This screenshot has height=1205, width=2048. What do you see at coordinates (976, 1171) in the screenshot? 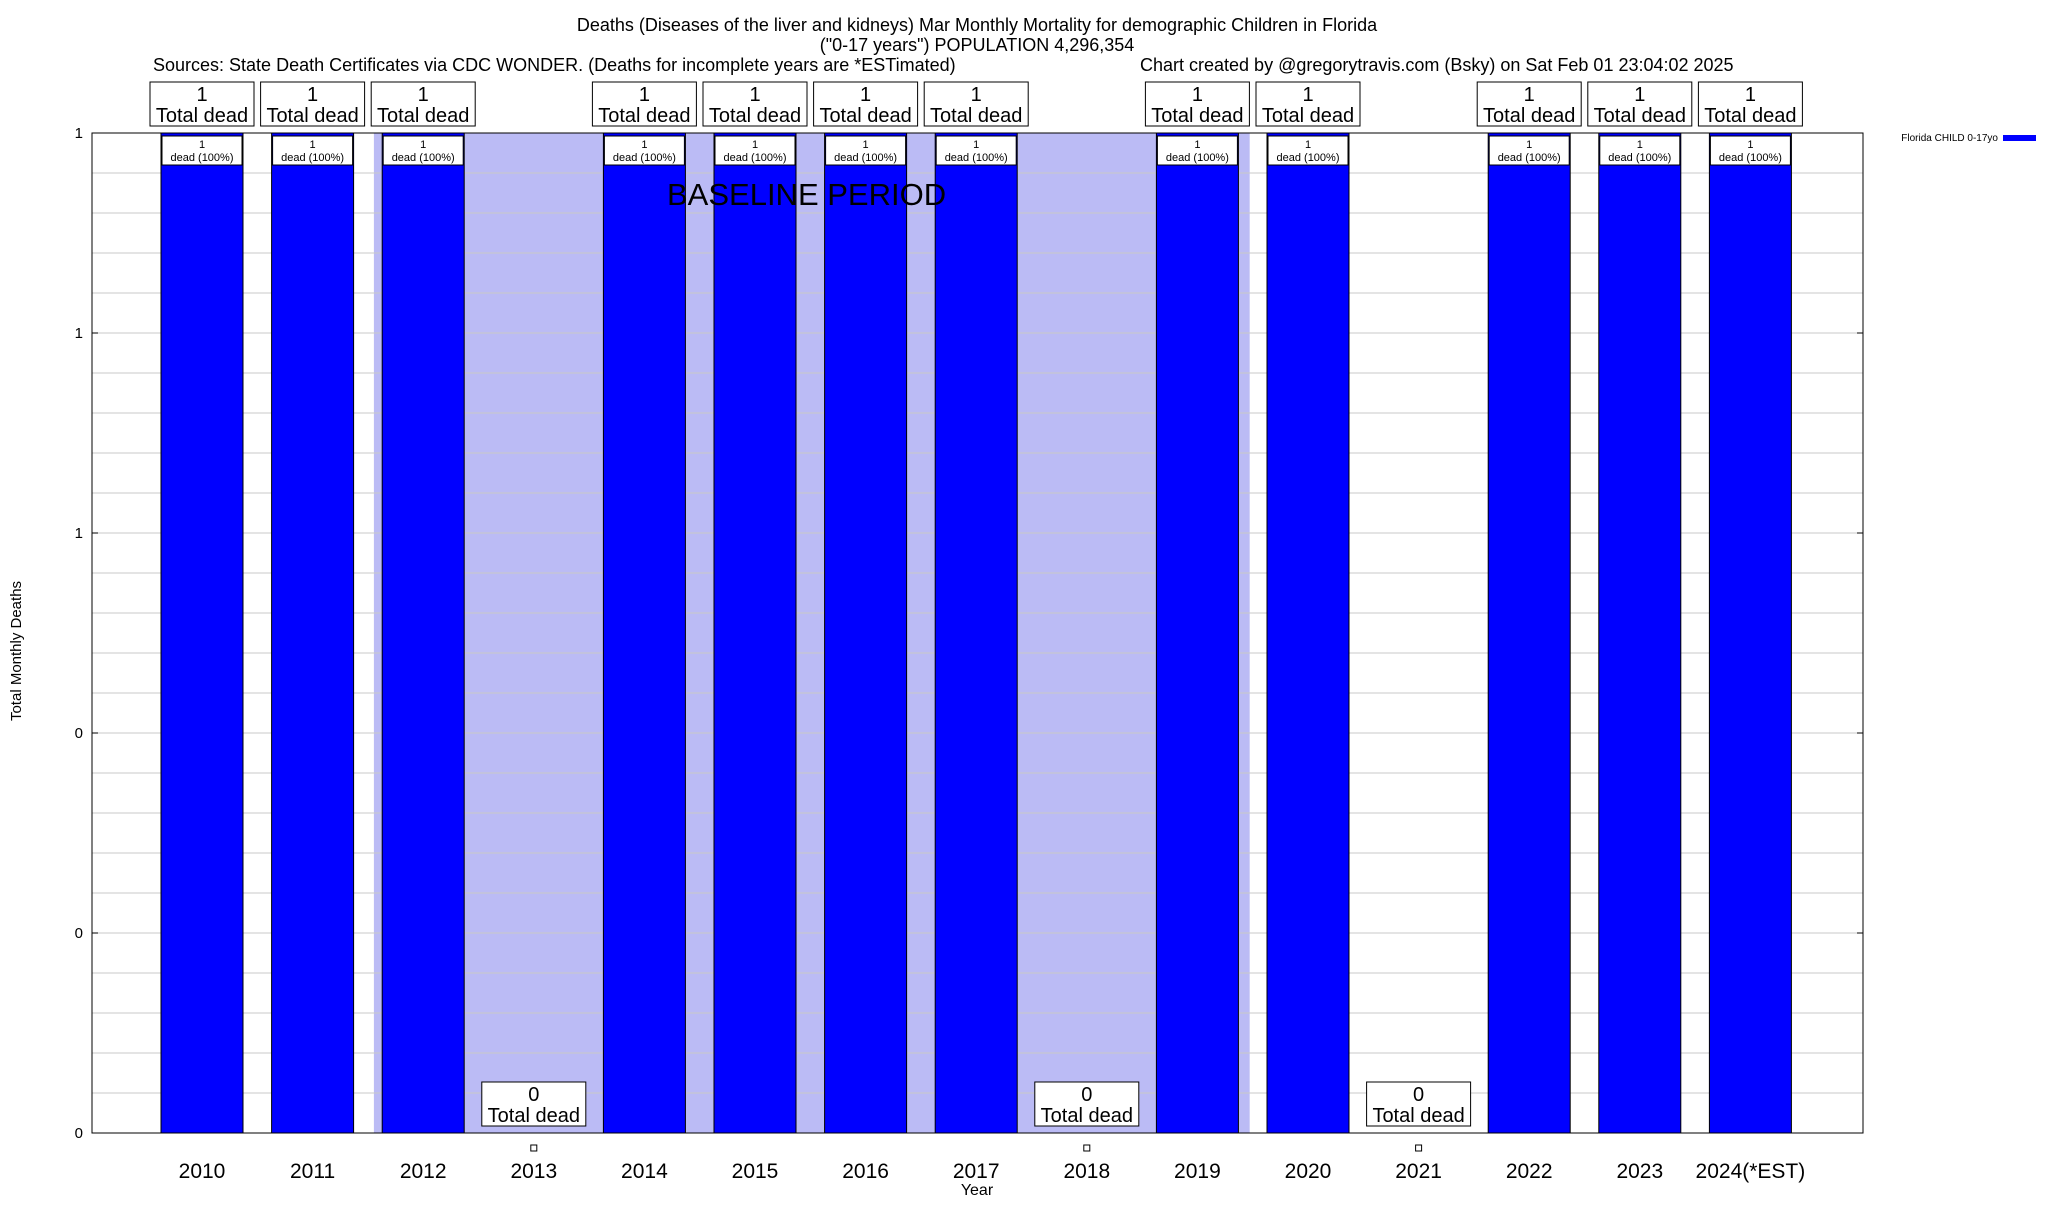
I see `x-tick-label: 2017` at bounding box center [976, 1171].